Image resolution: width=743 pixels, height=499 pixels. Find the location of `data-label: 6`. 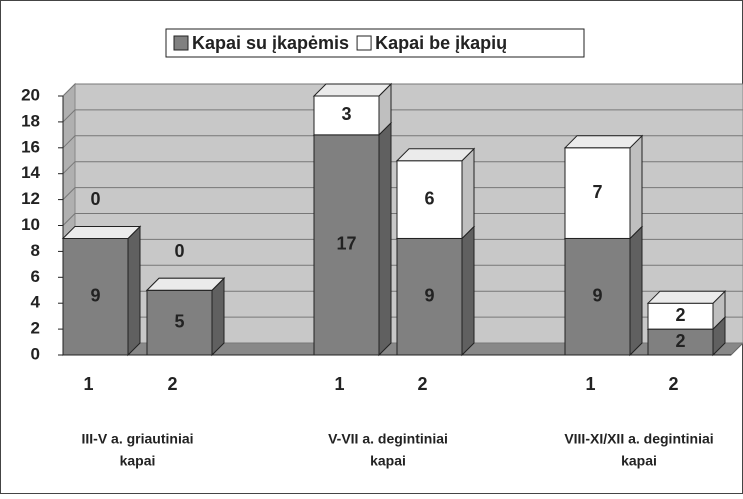

data-label: 6 is located at coordinates (429, 198).